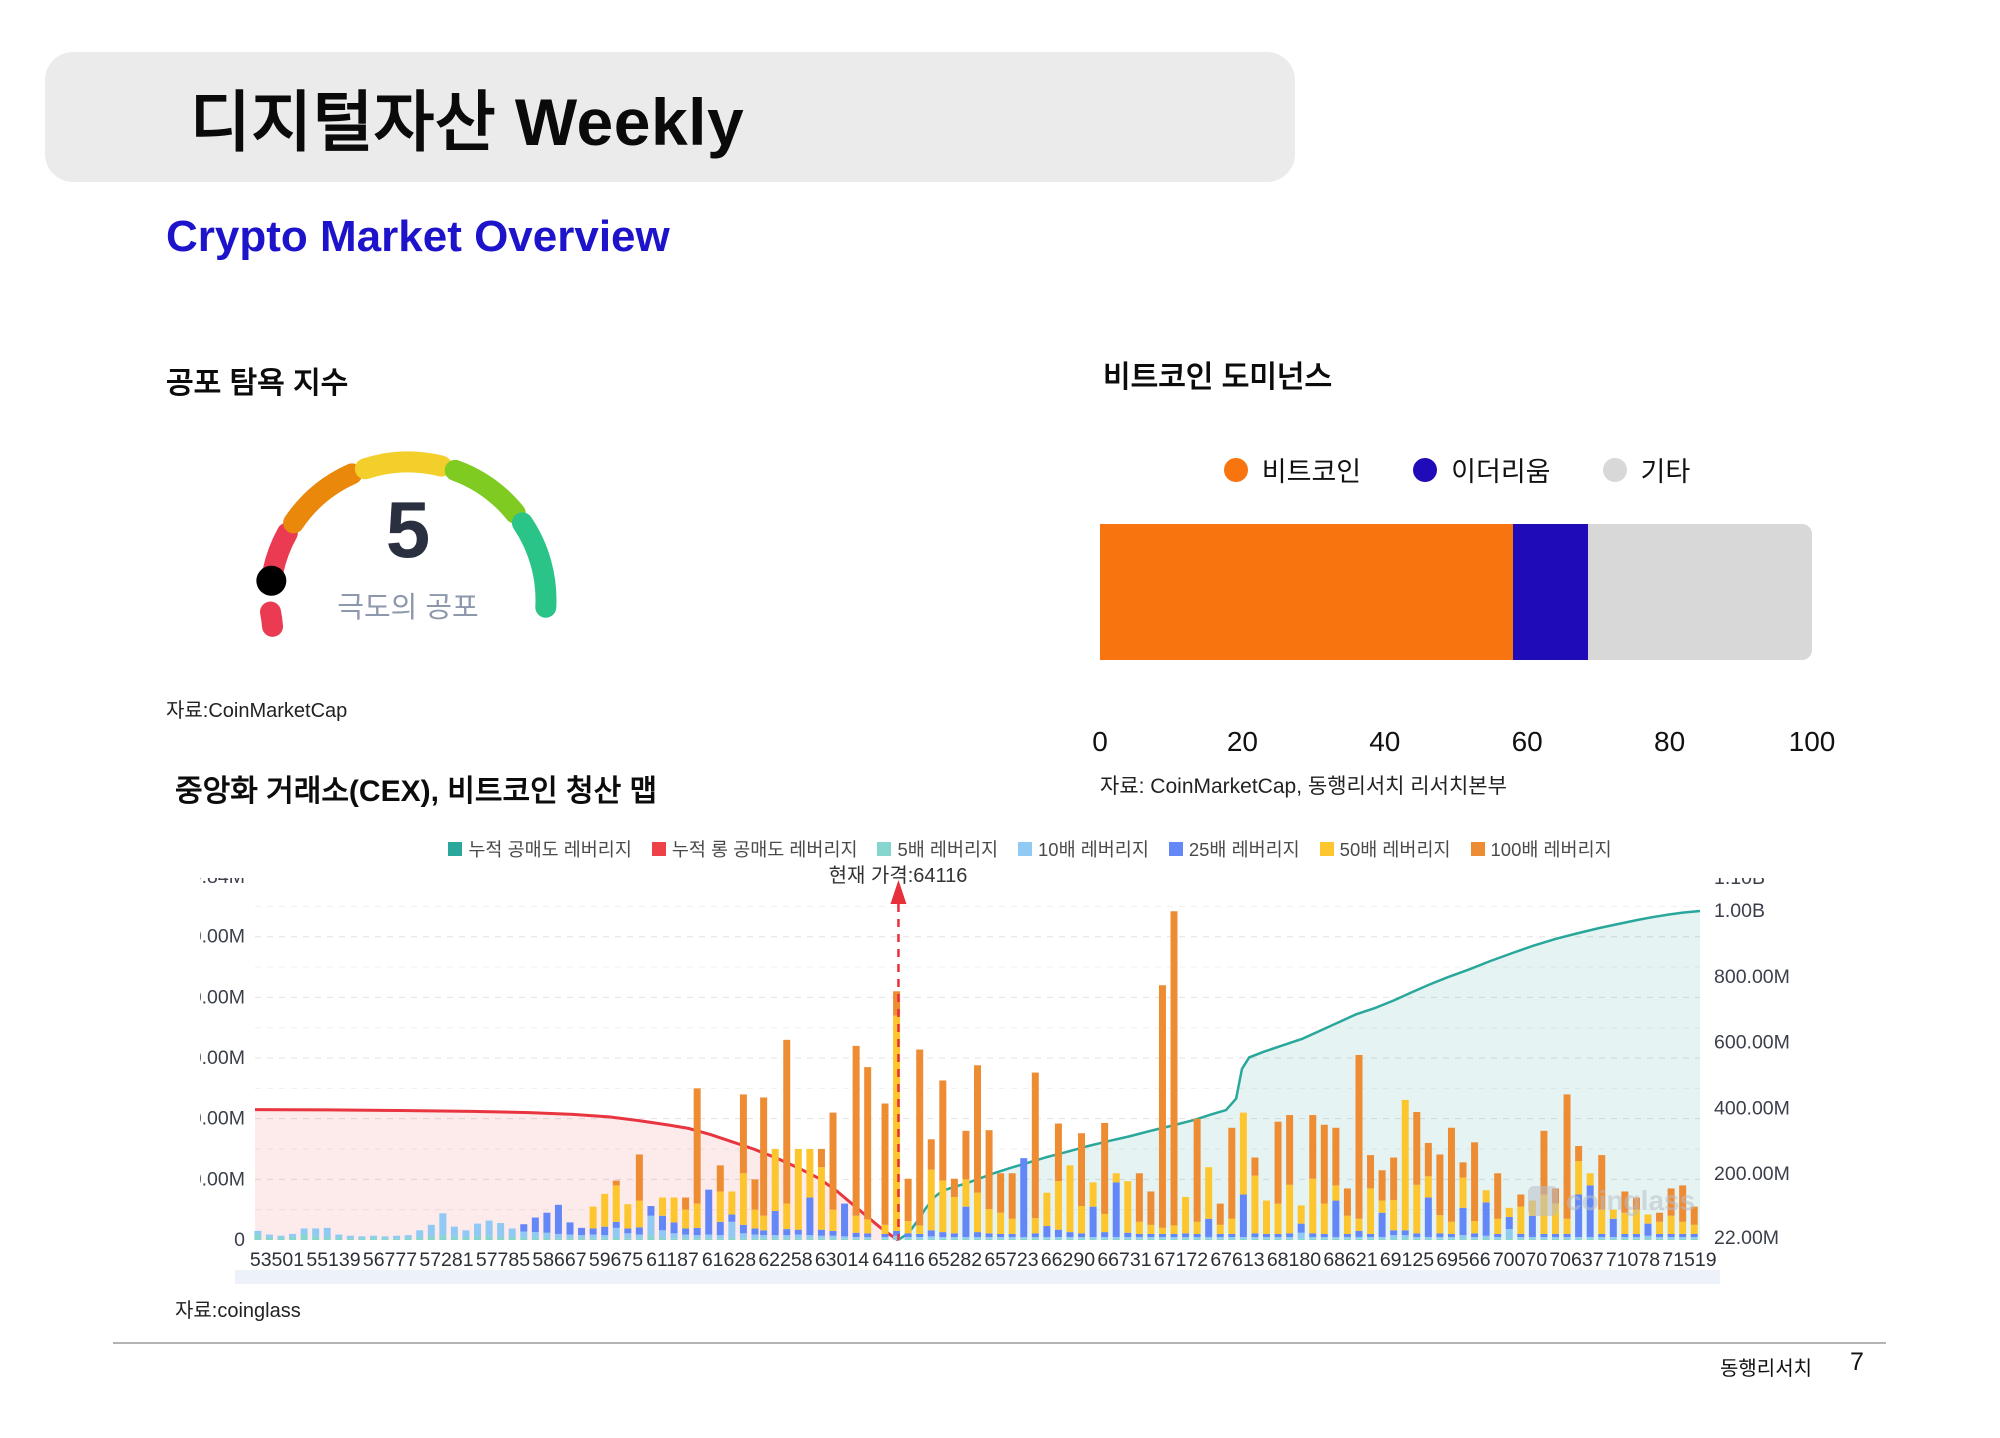  What do you see at coordinates (222, 883) in the screenshot?
I see `svg-text: 59.84M` at bounding box center [222, 883].